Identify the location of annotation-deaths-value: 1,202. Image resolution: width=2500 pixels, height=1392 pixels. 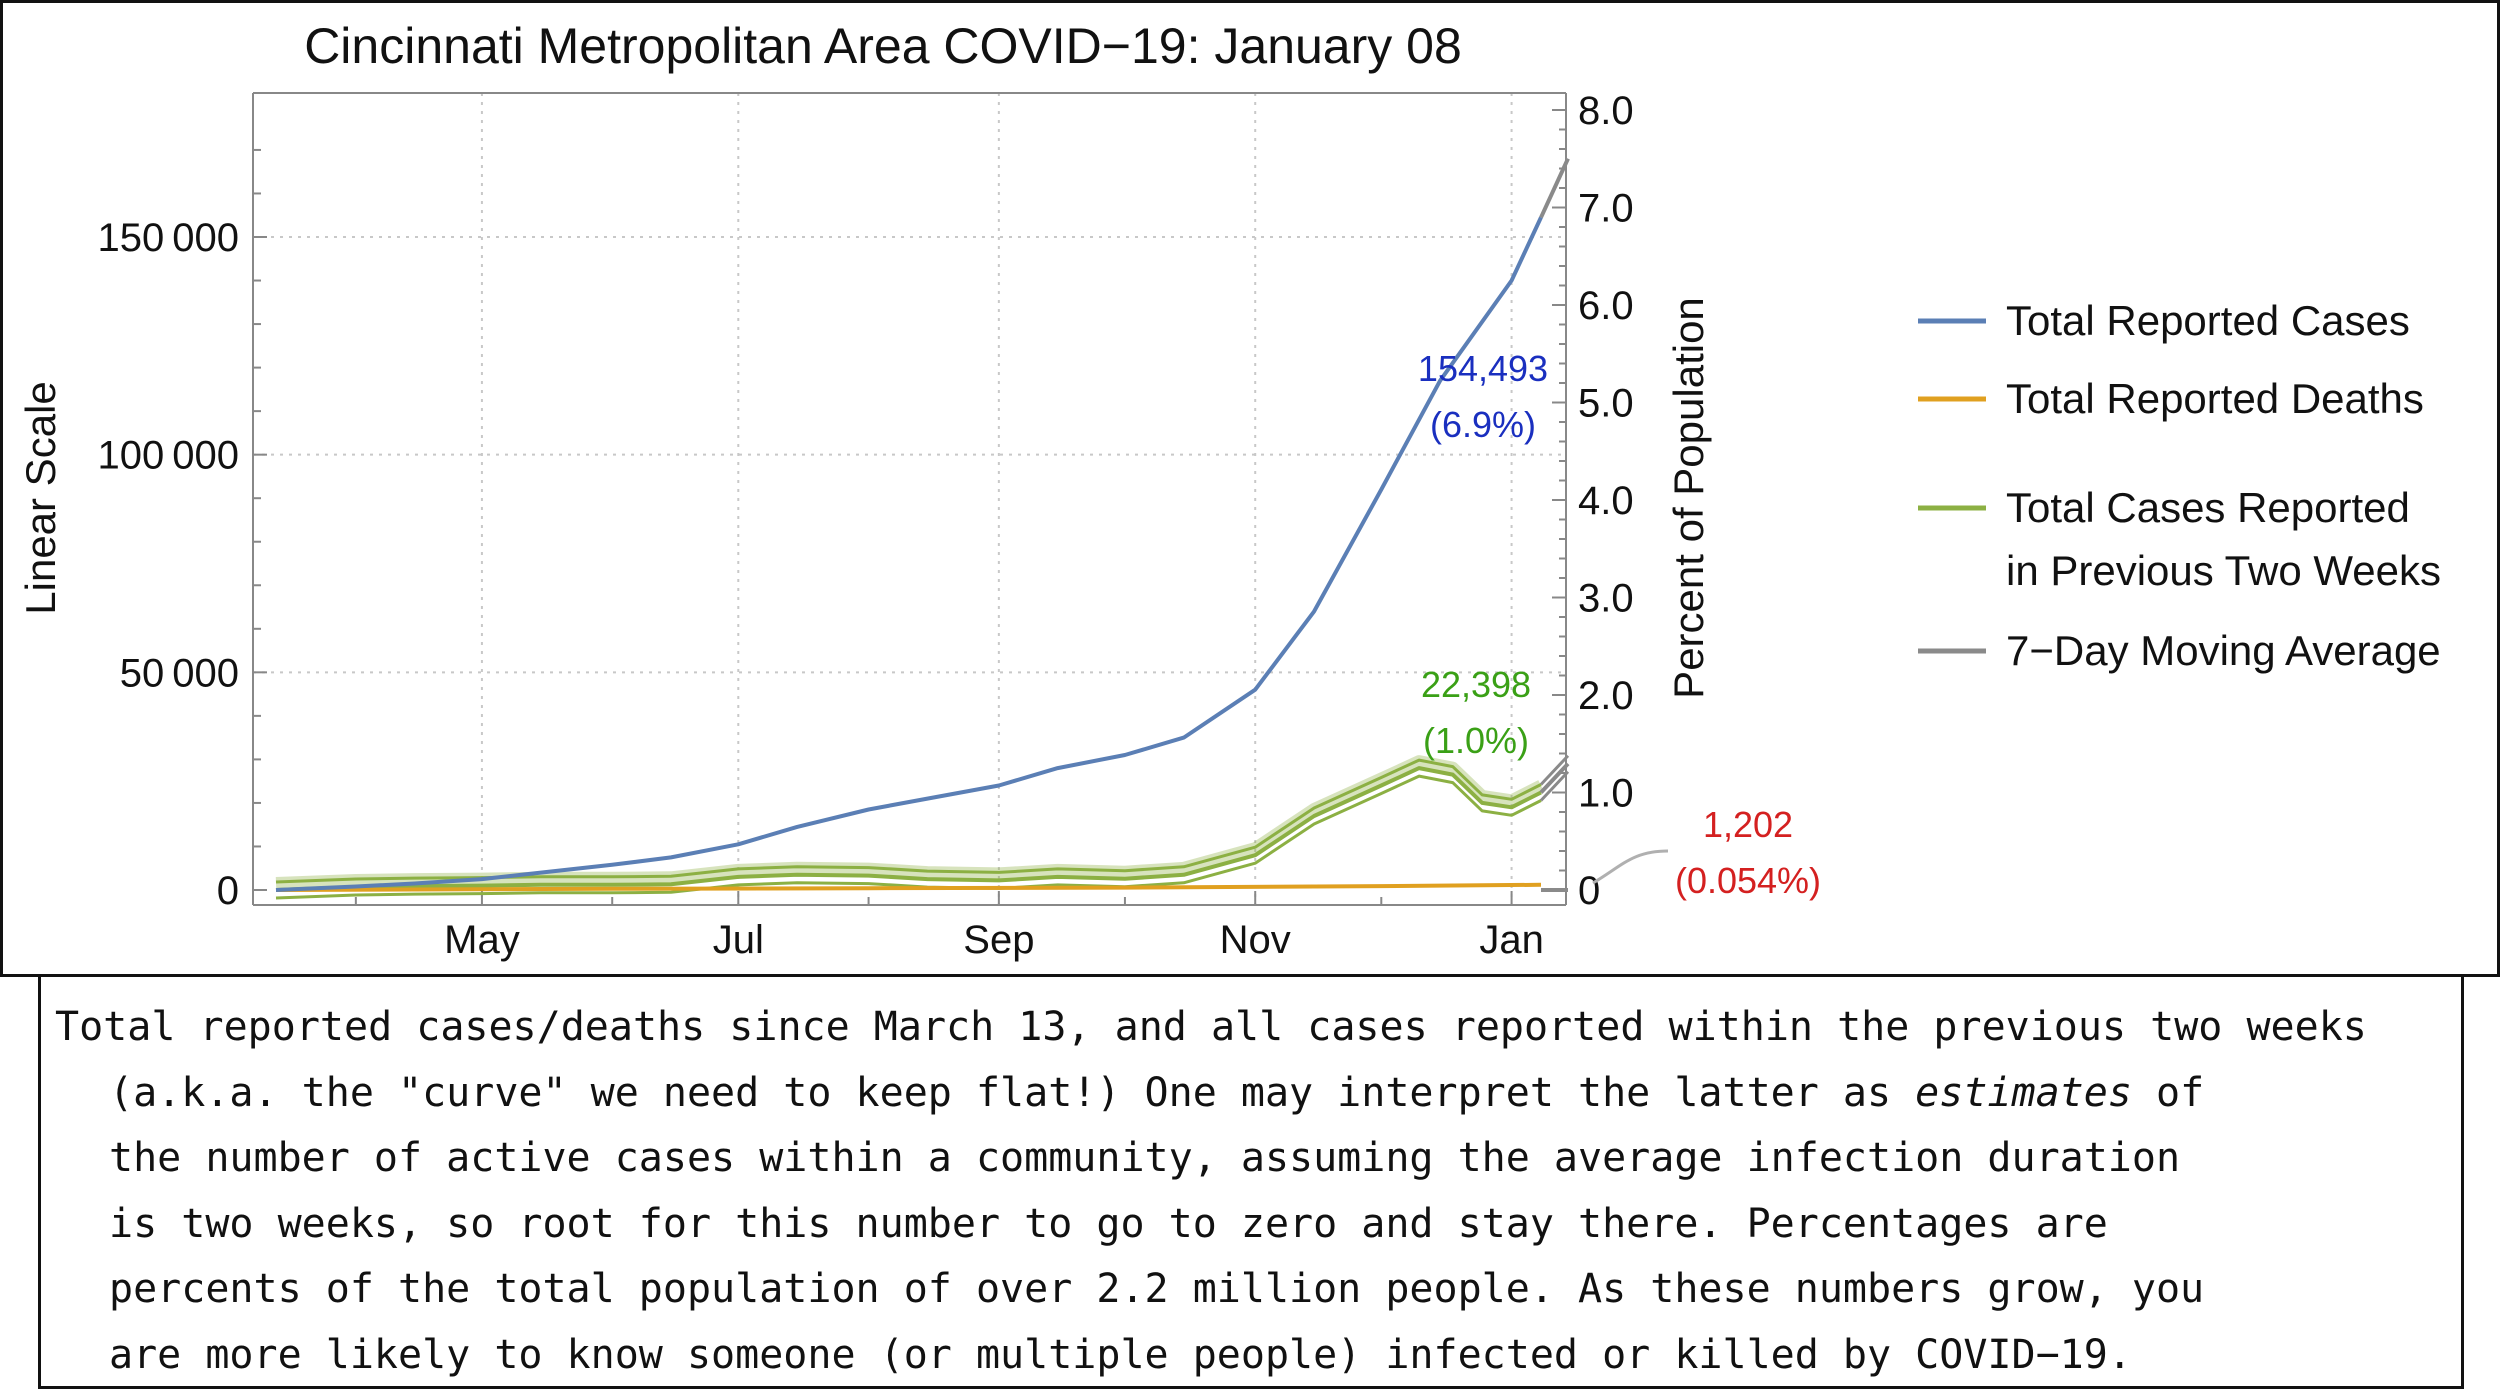
(1748, 824).